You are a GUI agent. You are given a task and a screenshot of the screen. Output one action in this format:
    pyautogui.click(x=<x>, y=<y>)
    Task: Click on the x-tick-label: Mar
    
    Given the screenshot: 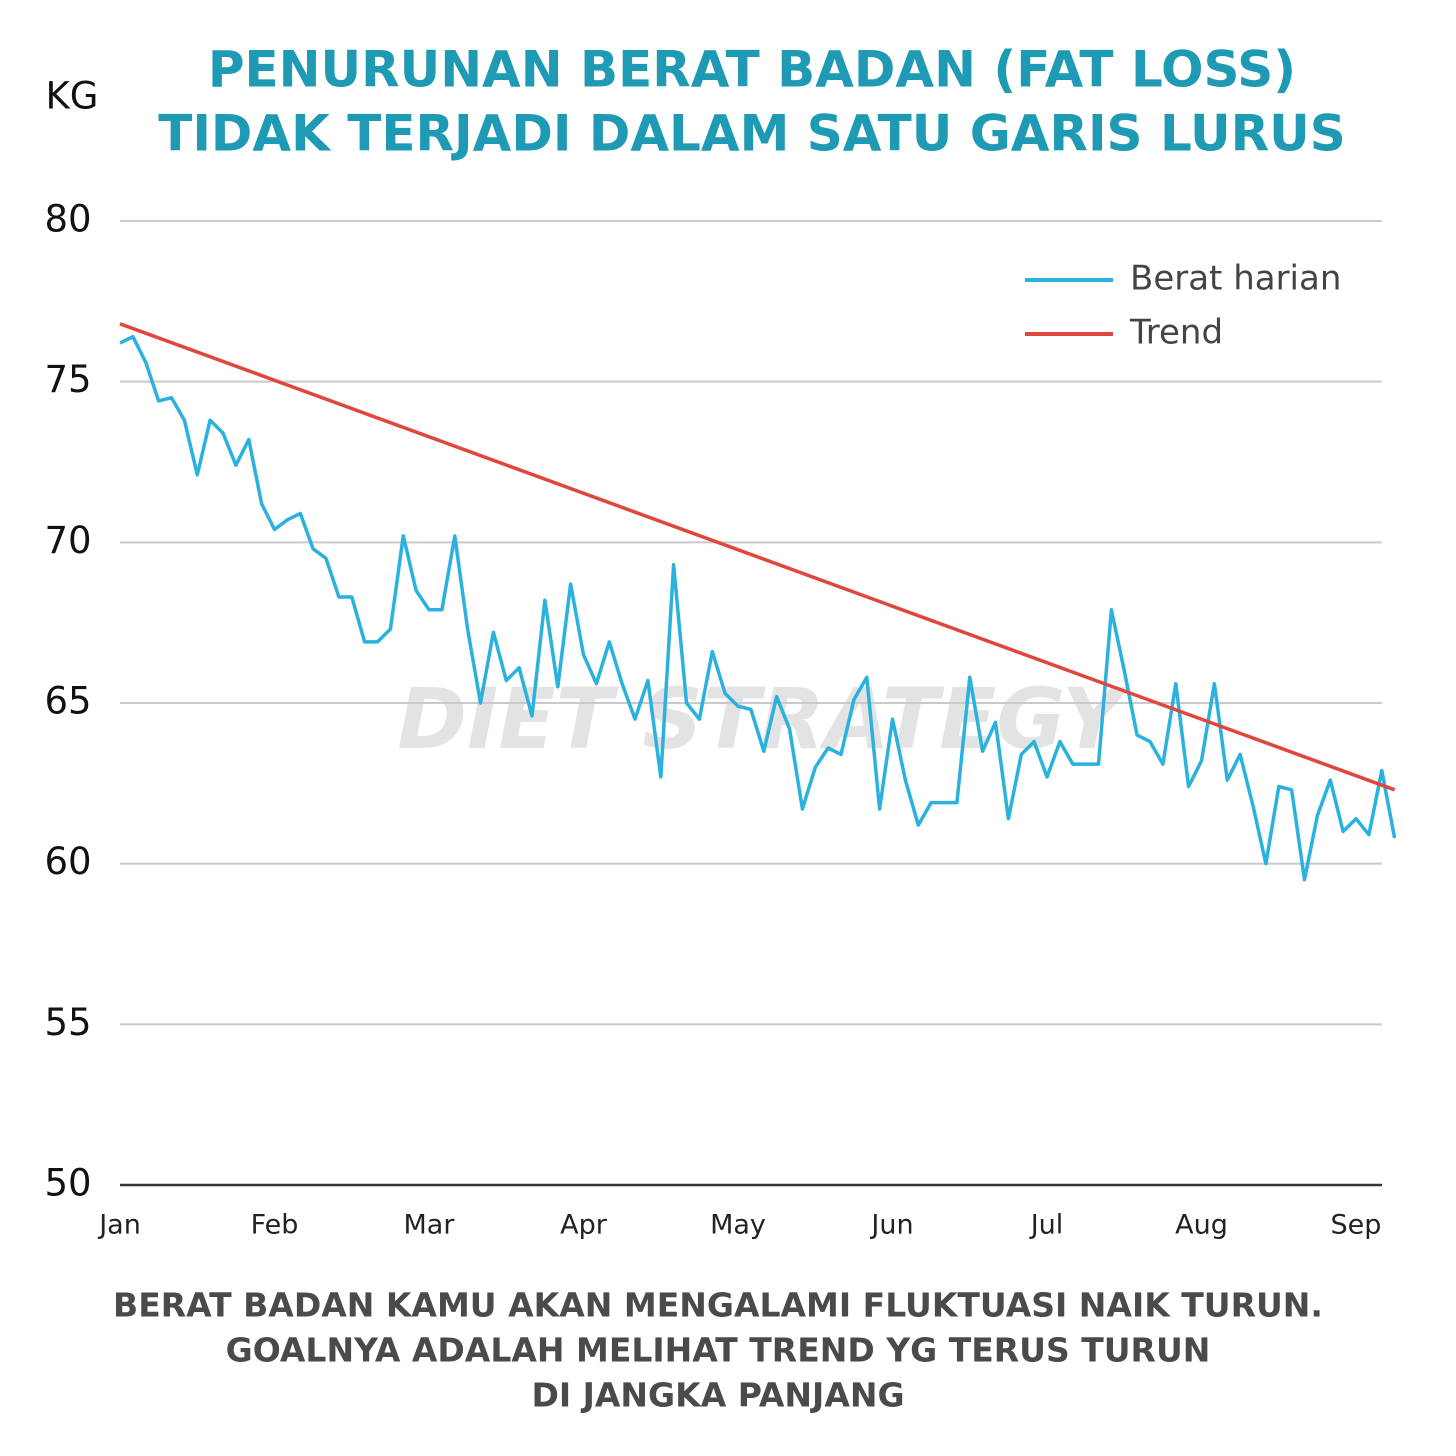 What is the action you would take?
    pyautogui.click(x=430, y=1225)
    